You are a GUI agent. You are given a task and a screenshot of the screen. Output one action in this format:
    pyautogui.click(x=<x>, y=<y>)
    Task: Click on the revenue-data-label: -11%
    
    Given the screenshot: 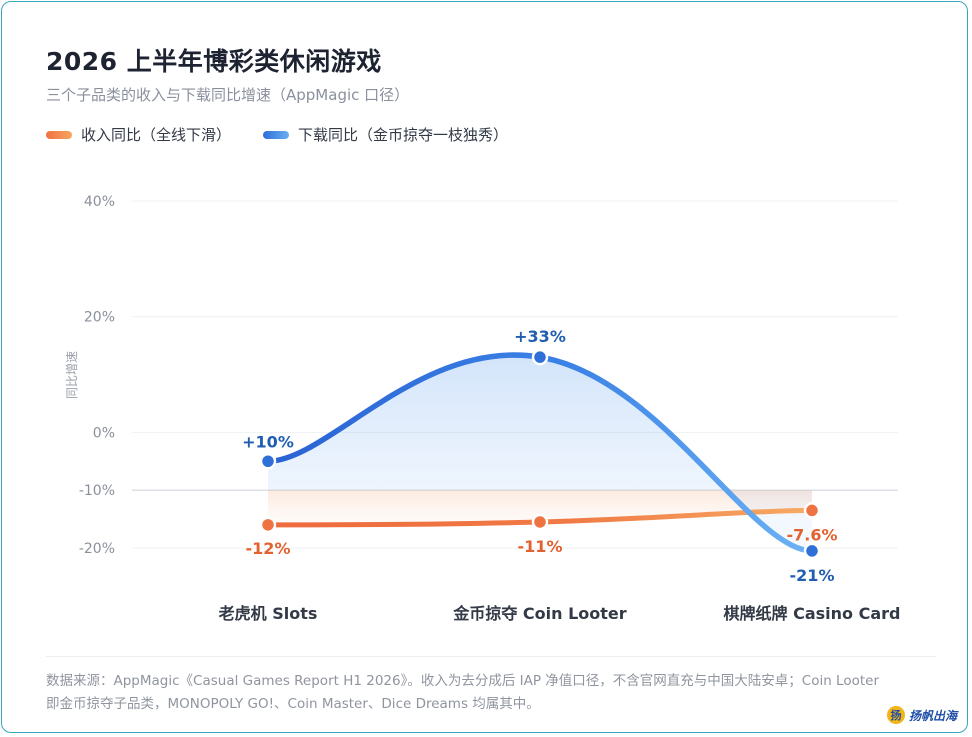 What is the action you would take?
    pyautogui.click(x=540, y=546)
    